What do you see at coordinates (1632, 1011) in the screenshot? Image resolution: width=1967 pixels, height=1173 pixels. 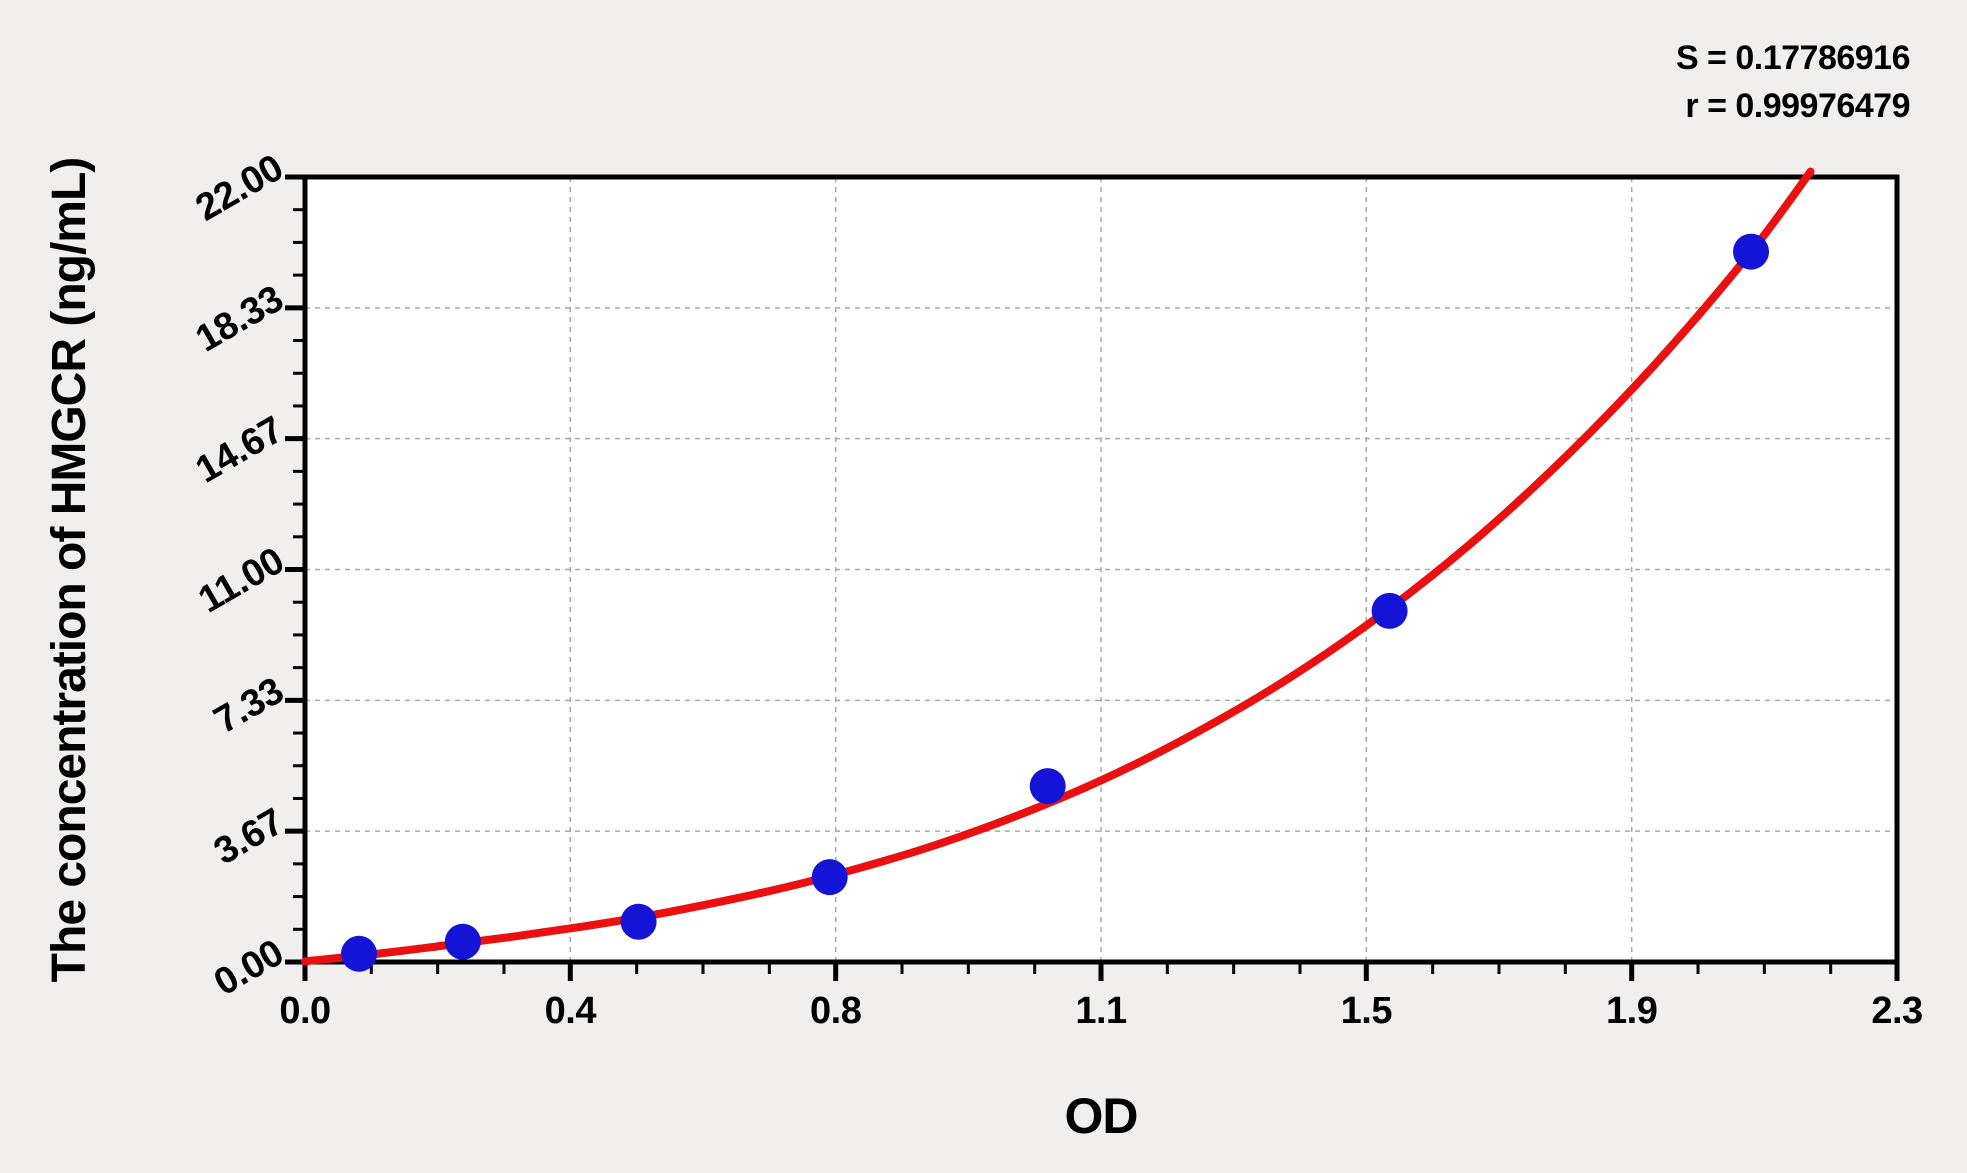 I see `x-tick-label: 1.9` at bounding box center [1632, 1011].